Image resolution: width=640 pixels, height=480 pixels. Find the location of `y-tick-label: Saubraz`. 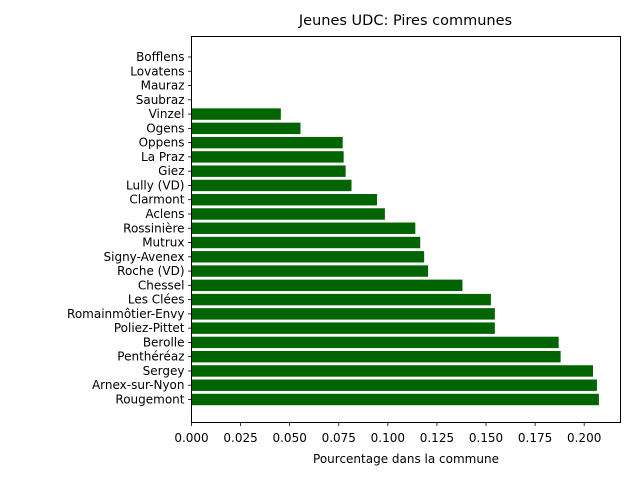

y-tick-label: Saubraz is located at coordinates (160, 100).